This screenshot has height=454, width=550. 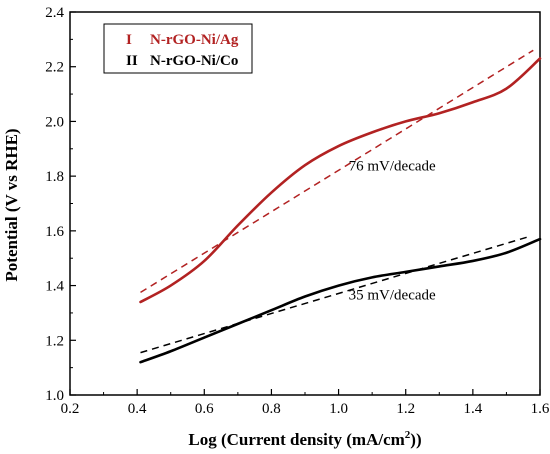 I want to click on y-tick-label: 1.8, so click(x=54, y=177).